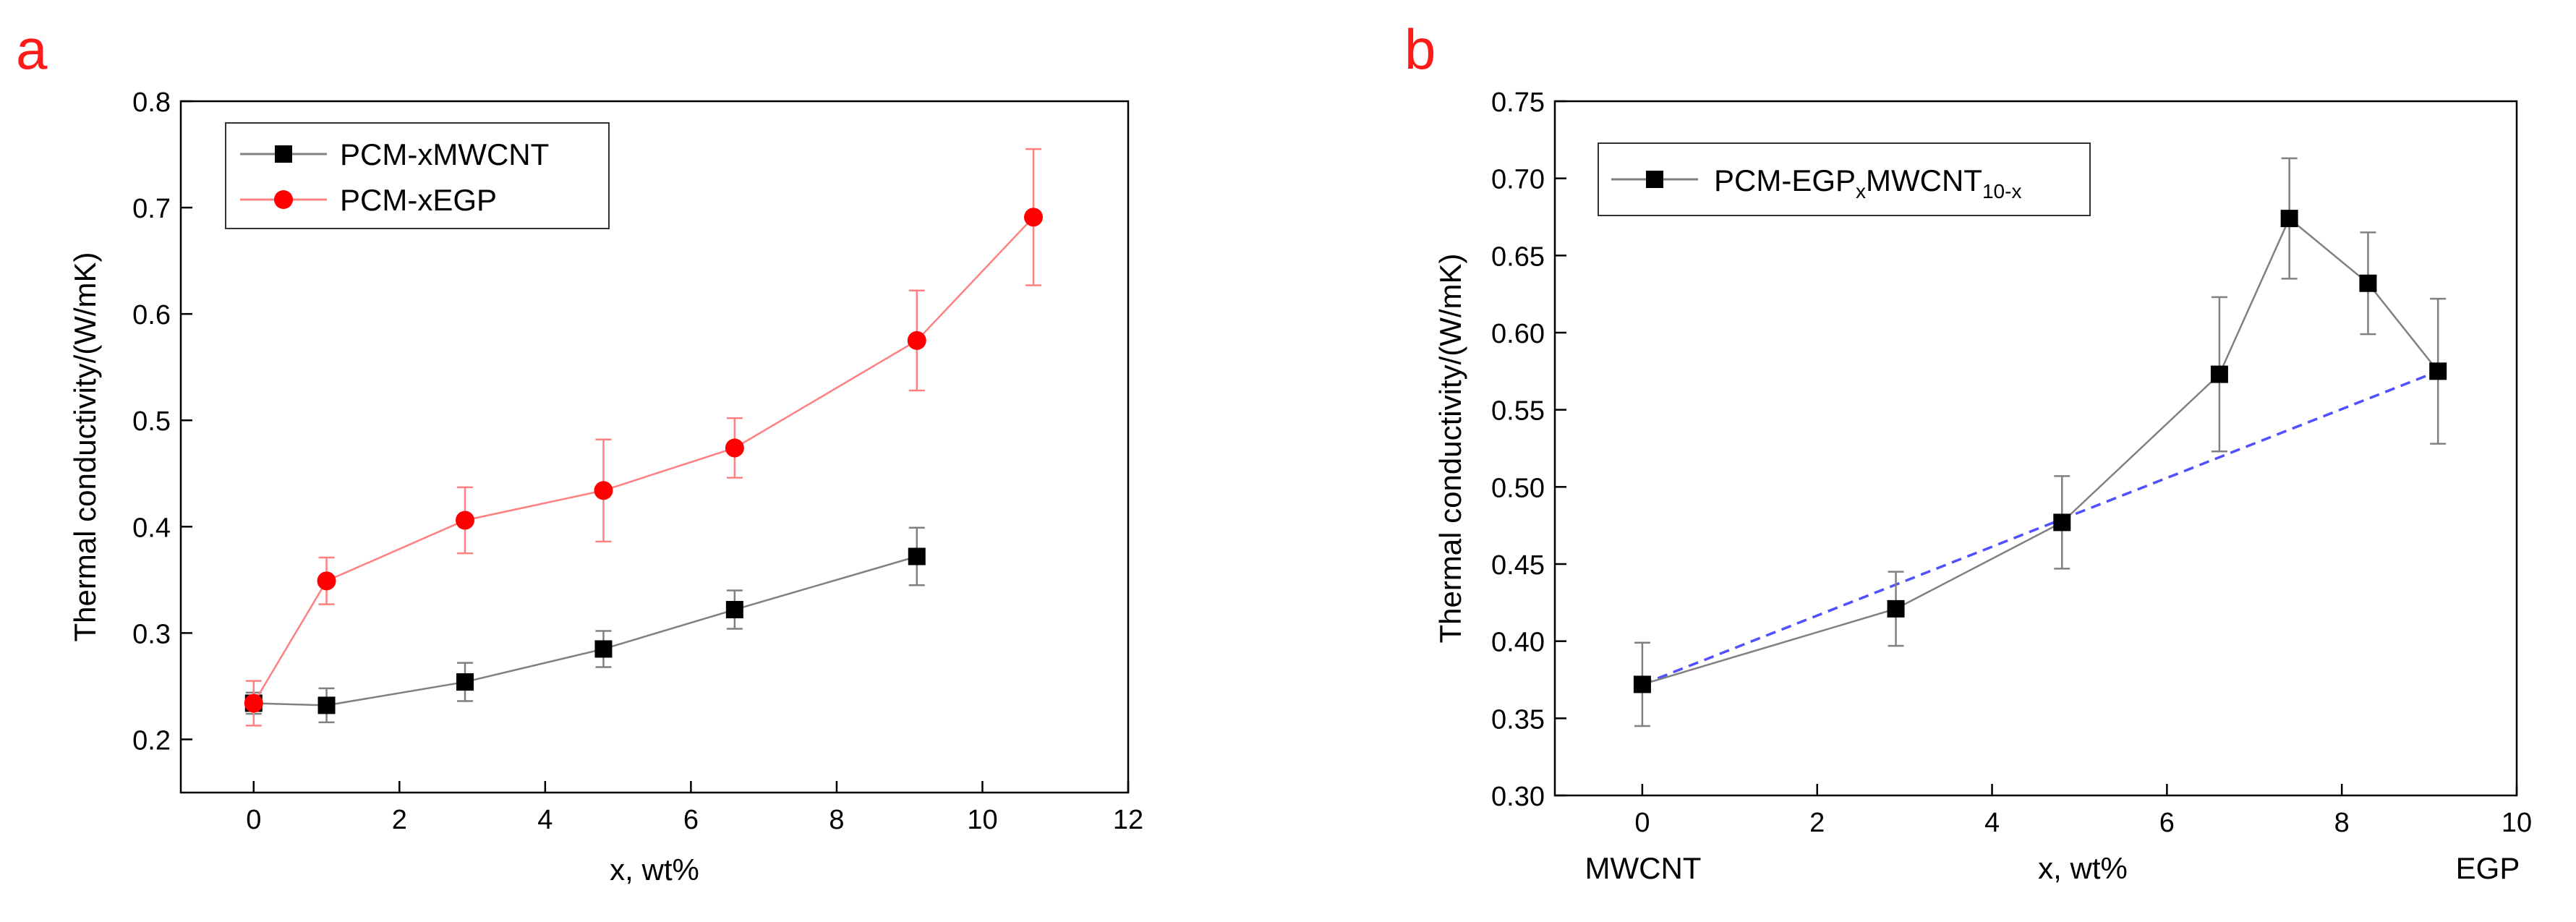 The width and height of the screenshot is (2576, 922). What do you see at coordinates (1861, 191) in the screenshot?
I see `legend-label-sub1: x` at bounding box center [1861, 191].